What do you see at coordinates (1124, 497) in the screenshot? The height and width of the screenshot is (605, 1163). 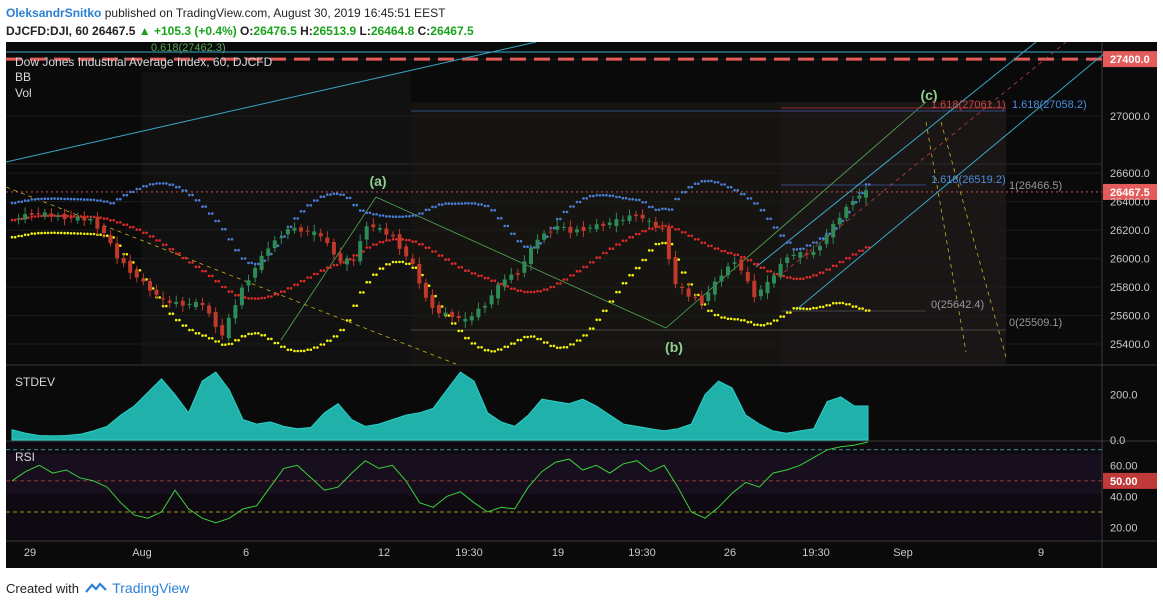 I see `rsi-tick-label: 40.00` at bounding box center [1124, 497].